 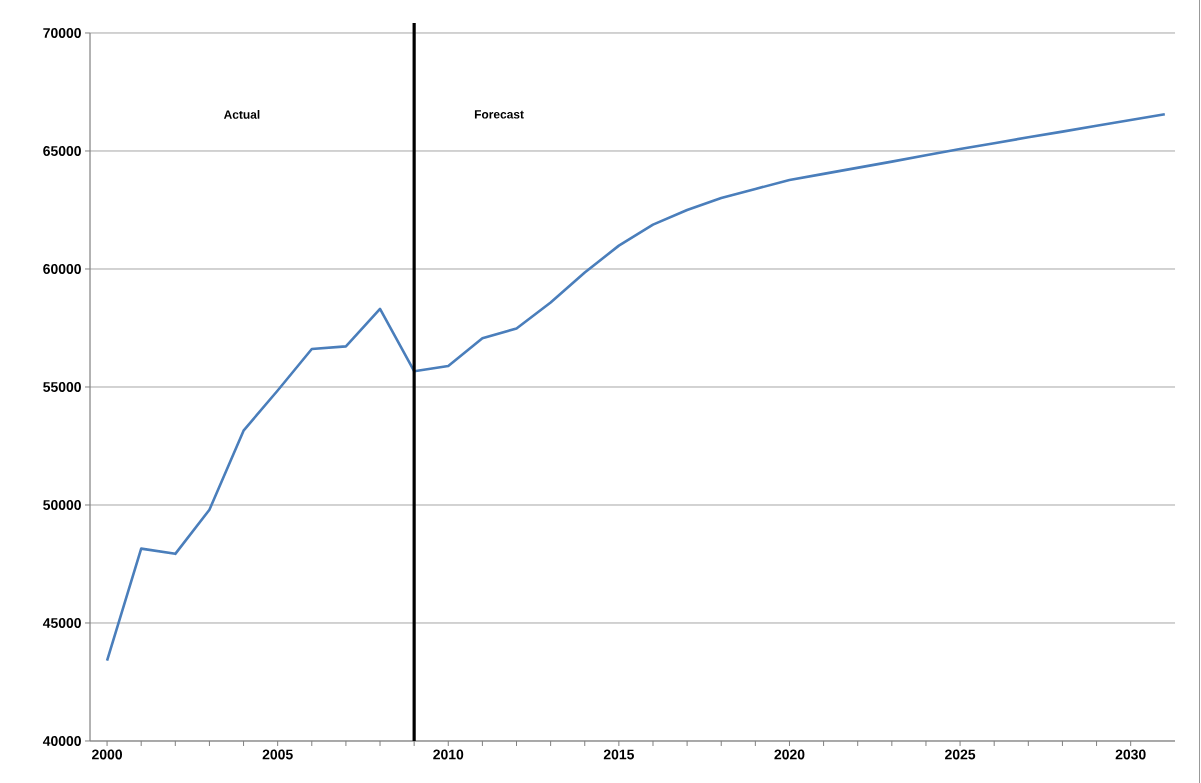 What do you see at coordinates (61, 623) in the screenshot?
I see `y-tick-label: 45000` at bounding box center [61, 623].